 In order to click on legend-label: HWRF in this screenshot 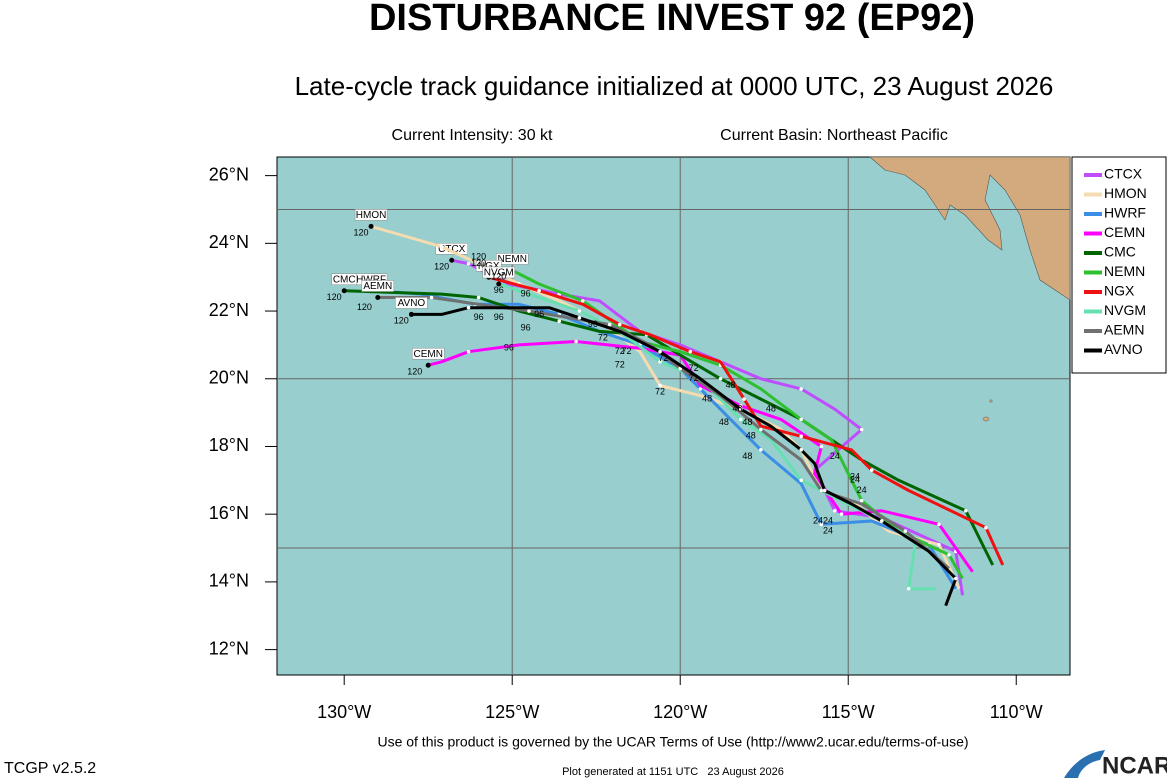, I will do `click(1125, 213)`.